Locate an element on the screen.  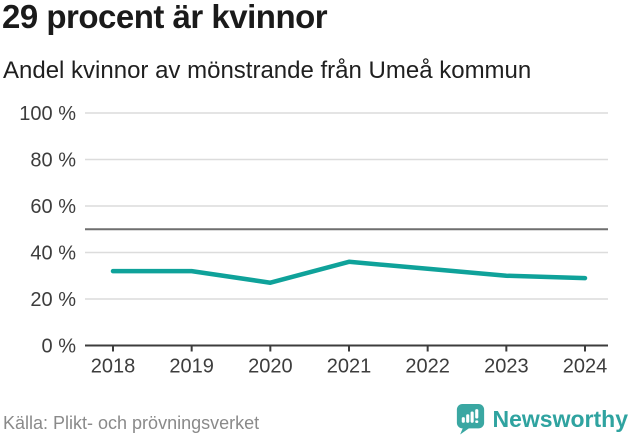
x-axis-label: 2020 is located at coordinates (270, 367).